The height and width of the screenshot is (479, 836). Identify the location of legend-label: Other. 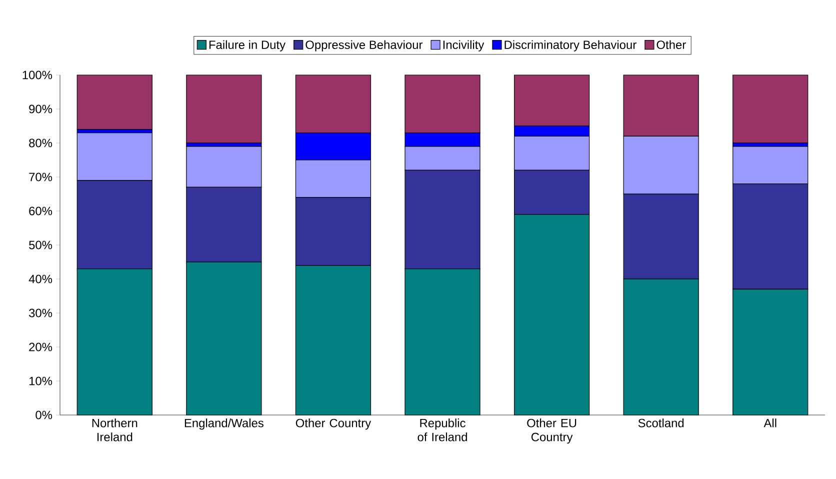
(671, 45).